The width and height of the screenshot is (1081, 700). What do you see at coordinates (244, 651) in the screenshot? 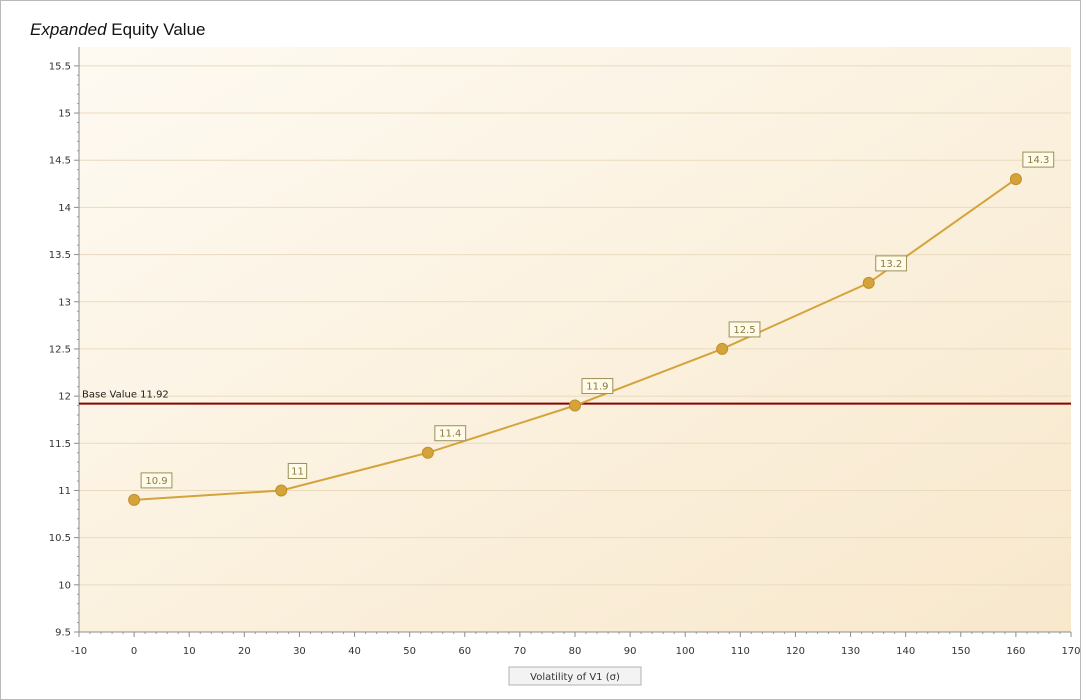
I see `x-tick-label: 20` at bounding box center [244, 651].